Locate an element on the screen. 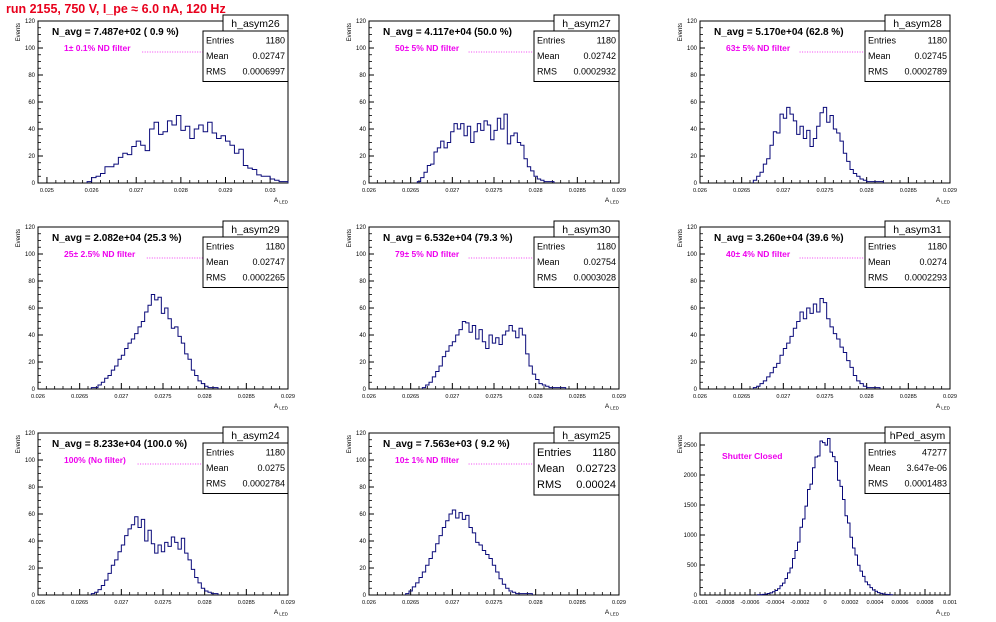 The image size is (996, 622). stat-value: 3.647e-06 is located at coordinates (926, 468).